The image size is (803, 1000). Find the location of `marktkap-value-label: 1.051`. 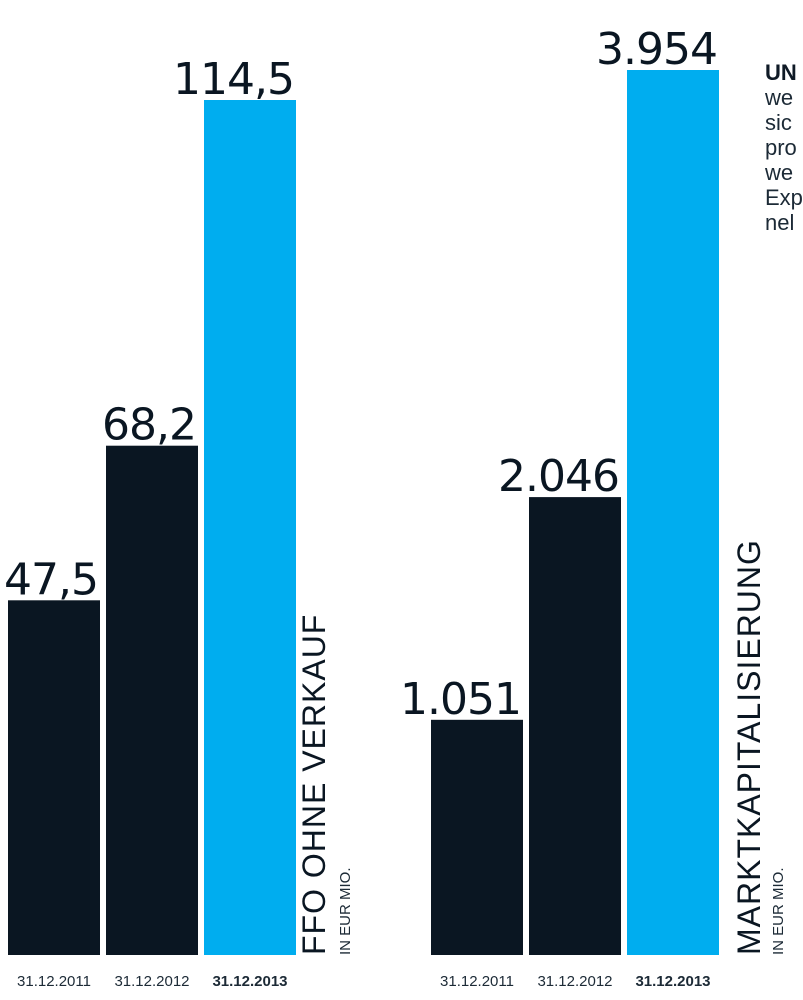

marktkap-value-label: 1.051 is located at coordinates (460, 699).